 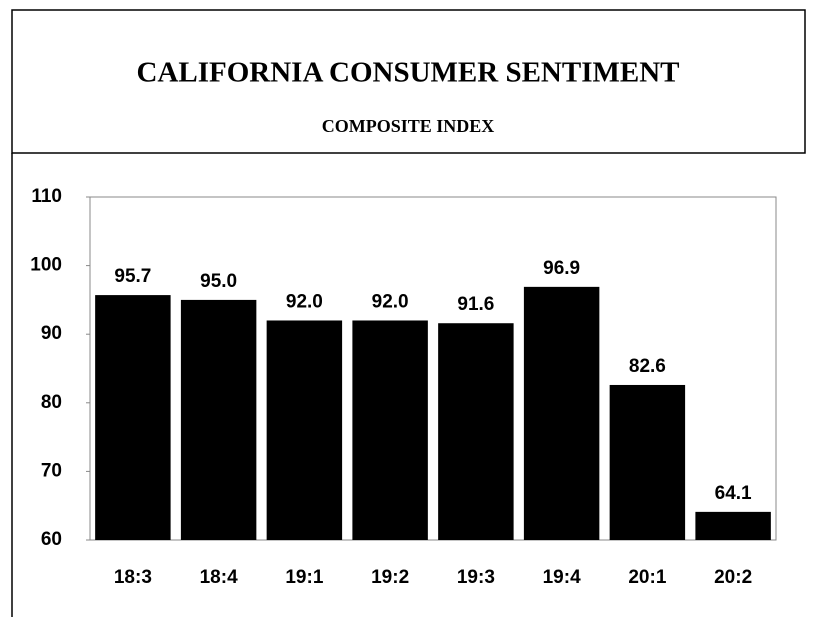 I want to click on data-label: 95.0, so click(x=218, y=281).